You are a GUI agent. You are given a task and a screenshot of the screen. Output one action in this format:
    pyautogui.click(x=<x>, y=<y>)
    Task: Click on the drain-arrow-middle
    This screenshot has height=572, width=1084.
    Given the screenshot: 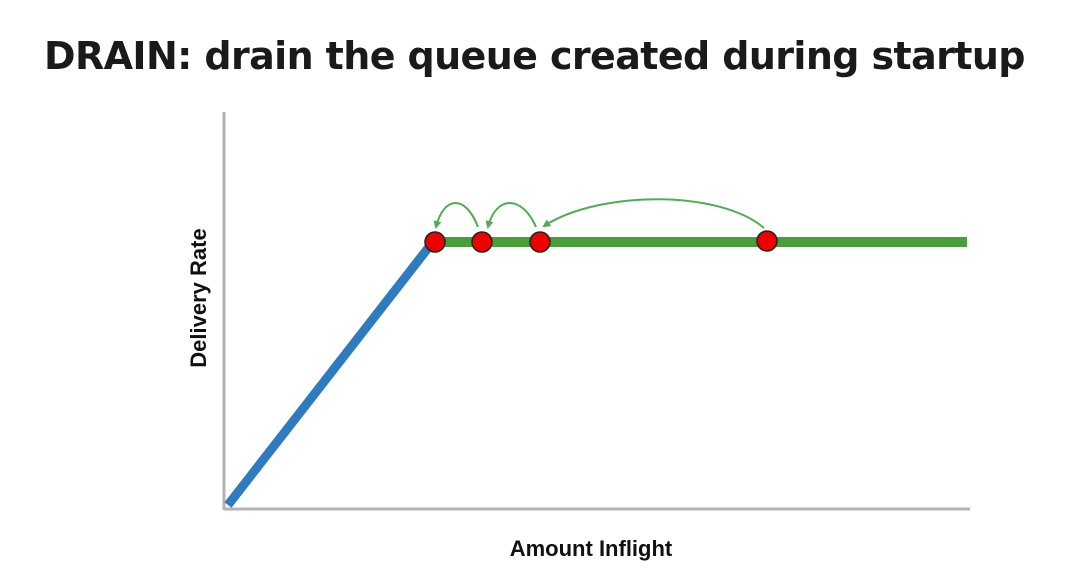 What is the action you would take?
    pyautogui.click(x=511, y=215)
    